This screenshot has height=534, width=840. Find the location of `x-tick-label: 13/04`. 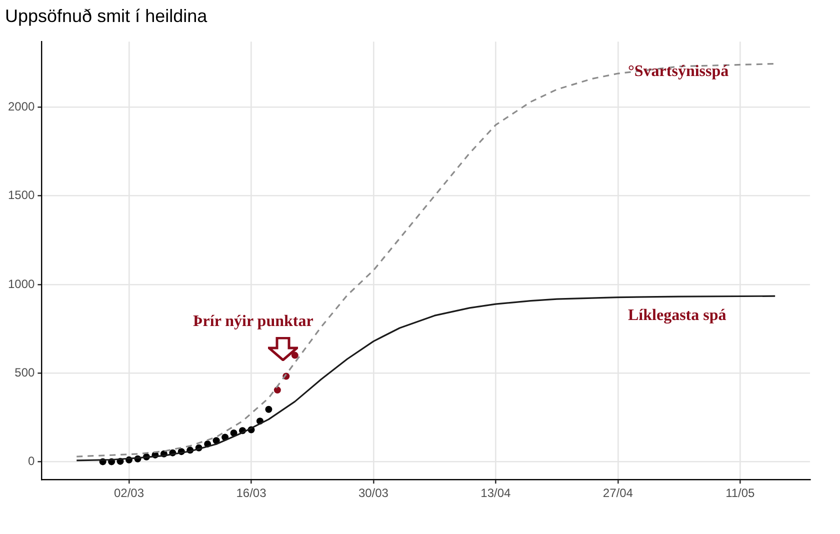

x-tick-label: 13/04 is located at coordinates (496, 493).